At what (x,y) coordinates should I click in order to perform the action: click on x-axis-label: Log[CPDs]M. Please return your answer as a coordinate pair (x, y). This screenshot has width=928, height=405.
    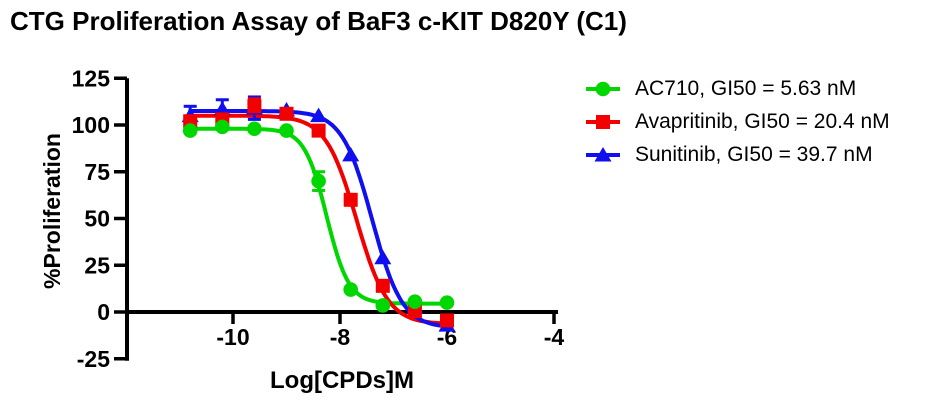
    Looking at the image, I should click on (342, 380).